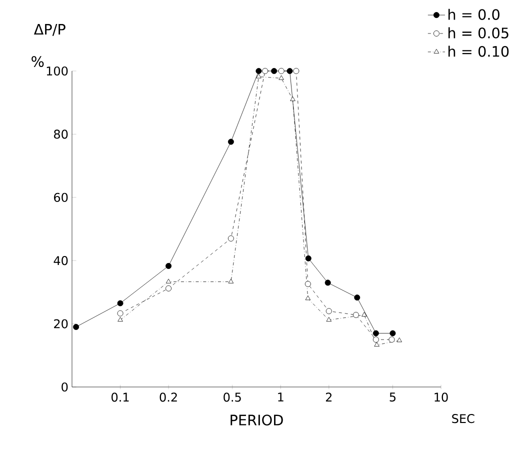 The width and height of the screenshot is (523, 454). What do you see at coordinates (478, 32) in the screenshot?
I see `legend-label: h = 0.05` at bounding box center [478, 32].